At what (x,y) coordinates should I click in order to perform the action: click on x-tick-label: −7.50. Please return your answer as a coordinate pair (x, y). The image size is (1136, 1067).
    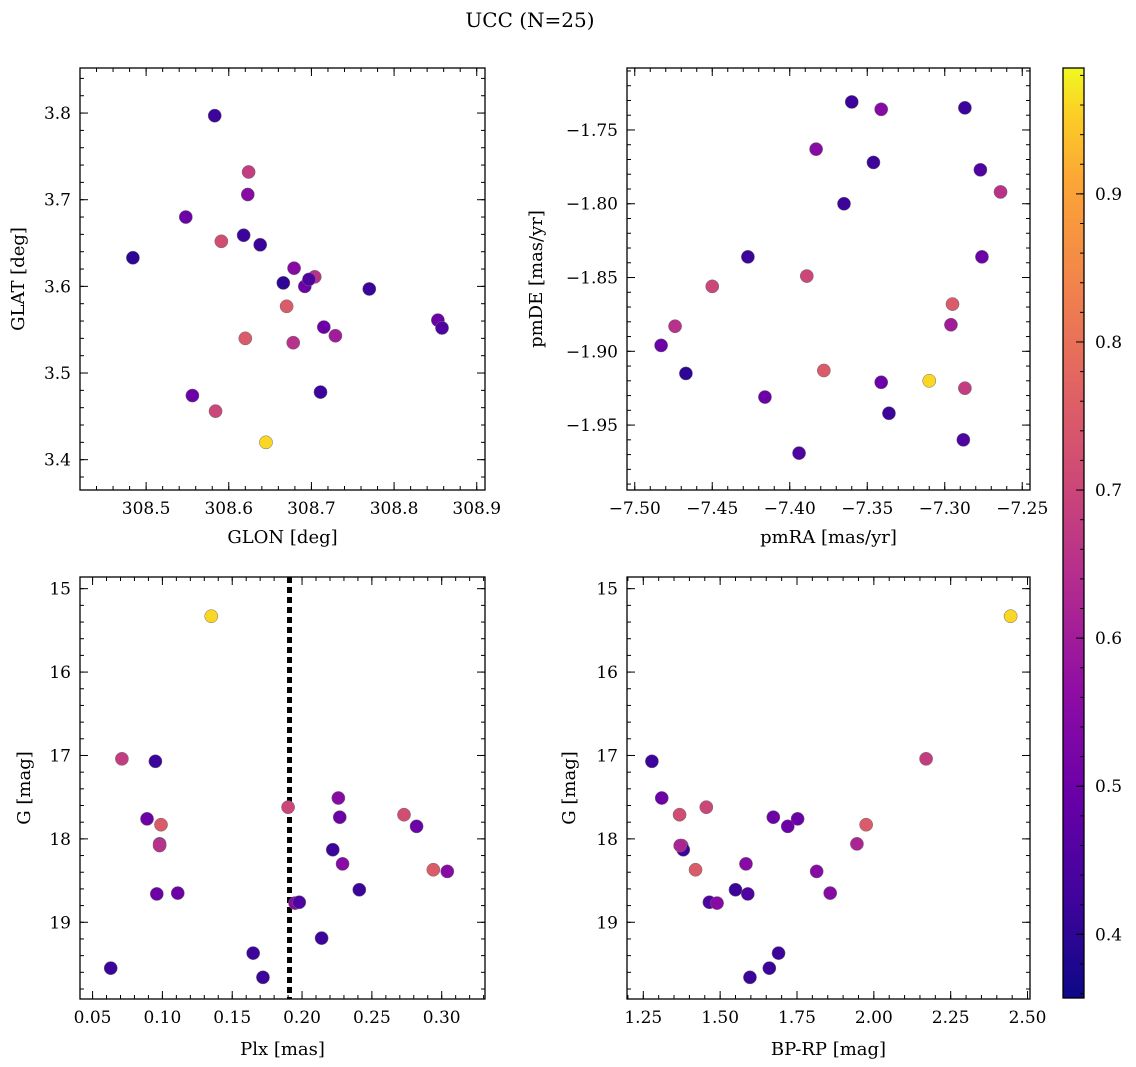
    Looking at the image, I should click on (635, 509).